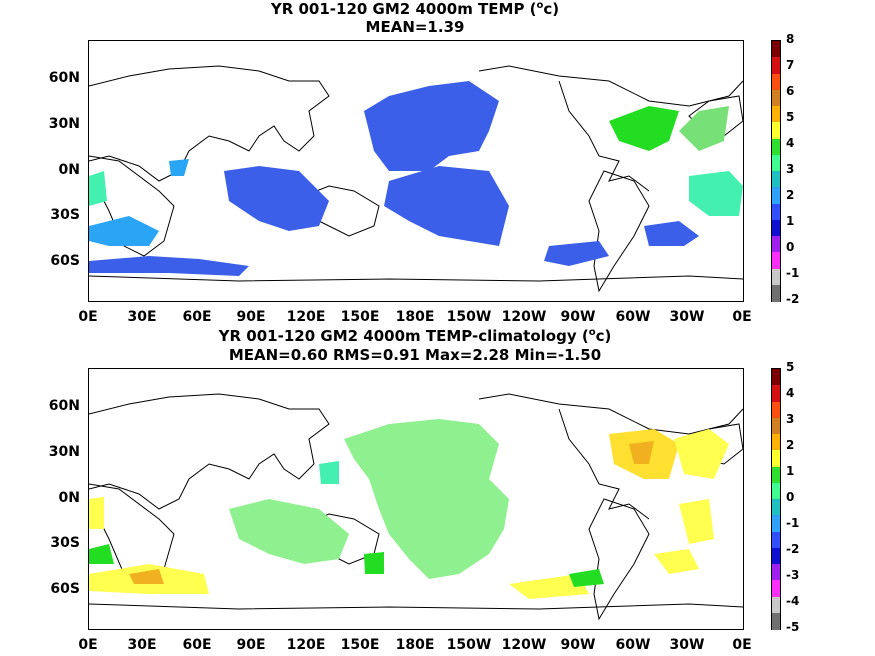  What do you see at coordinates (790, 91) in the screenshot?
I see `colorbar-label: 6` at bounding box center [790, 91].